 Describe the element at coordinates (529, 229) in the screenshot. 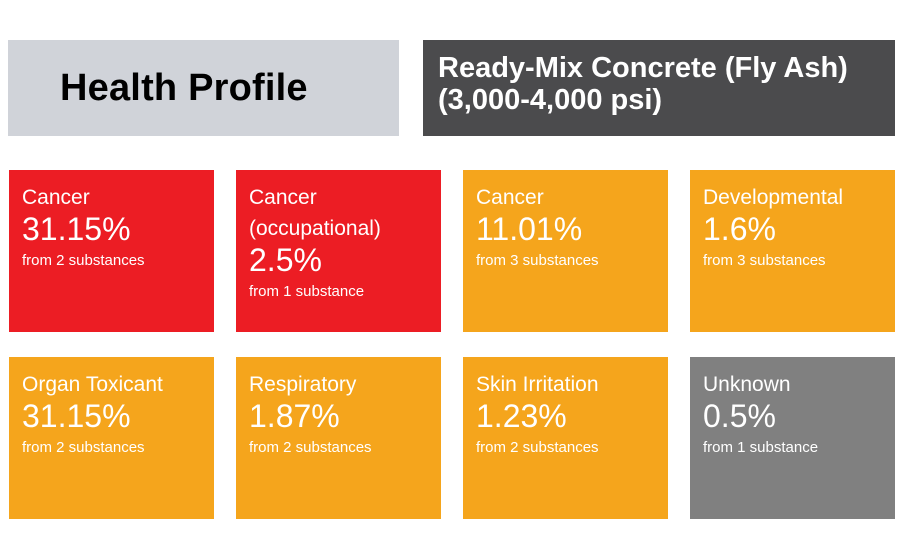

I see `hazard-percentage: 11.01%` at that location.